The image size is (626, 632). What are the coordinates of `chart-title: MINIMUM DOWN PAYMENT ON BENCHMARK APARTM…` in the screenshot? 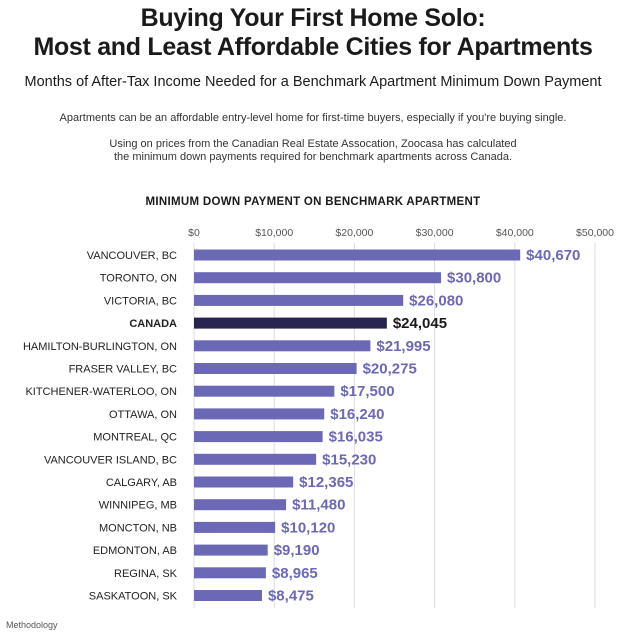 It's located at (313, 202).